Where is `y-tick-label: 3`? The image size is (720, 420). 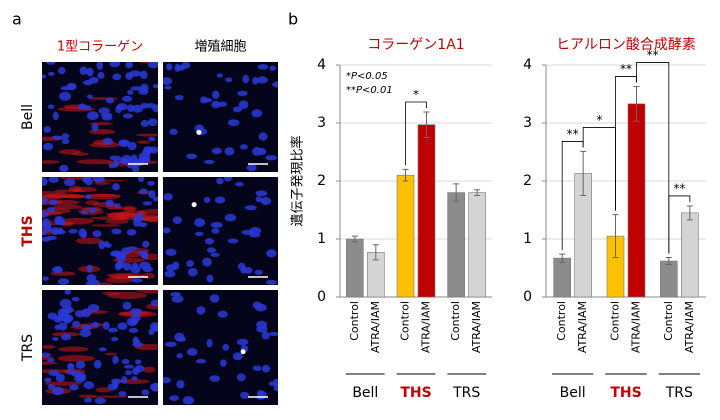
y-tick-label: 3 is located at coordinates (321, 123).